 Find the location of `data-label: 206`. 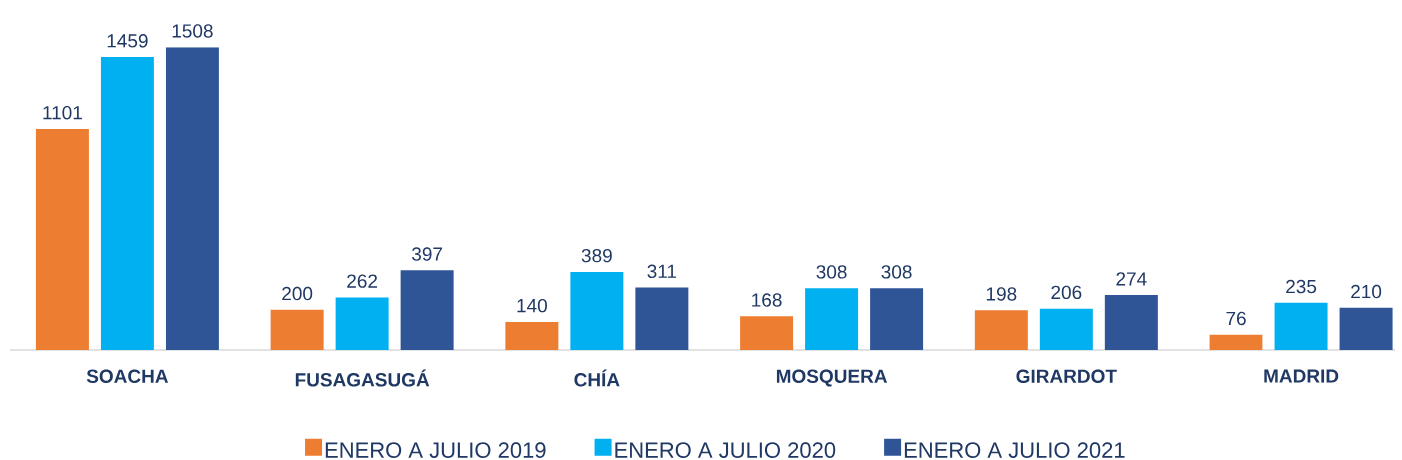

data-label: 206 is located at coordinates (1066, 292).